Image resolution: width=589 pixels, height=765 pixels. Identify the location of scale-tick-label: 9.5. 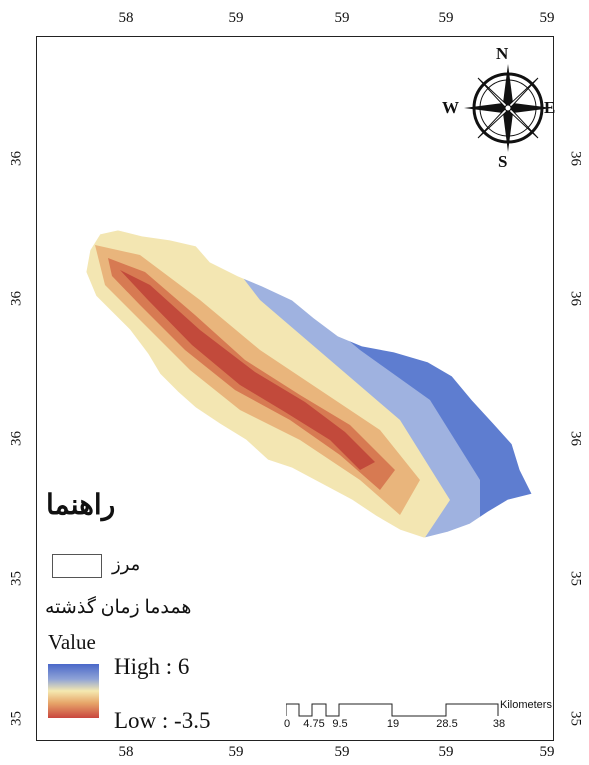
(340, 724).